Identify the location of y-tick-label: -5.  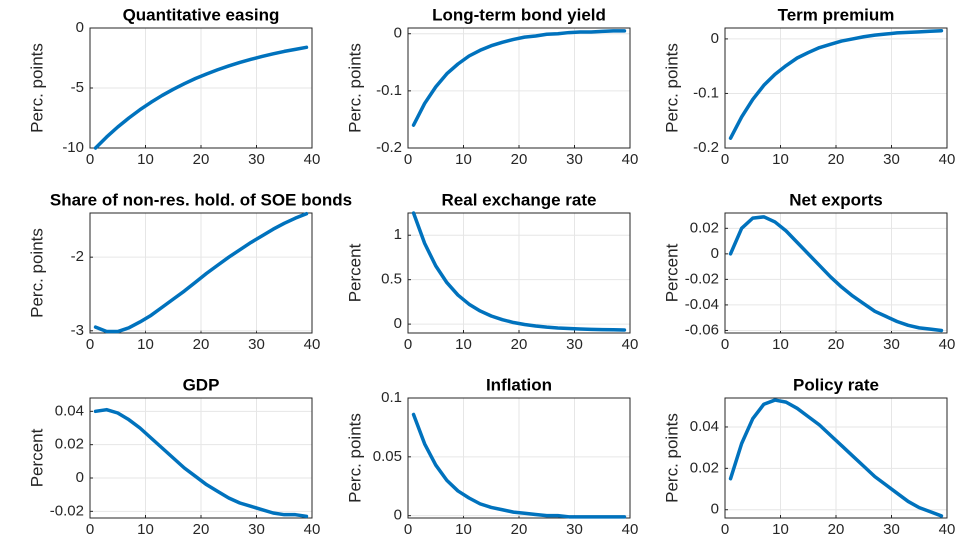
(77, 87).